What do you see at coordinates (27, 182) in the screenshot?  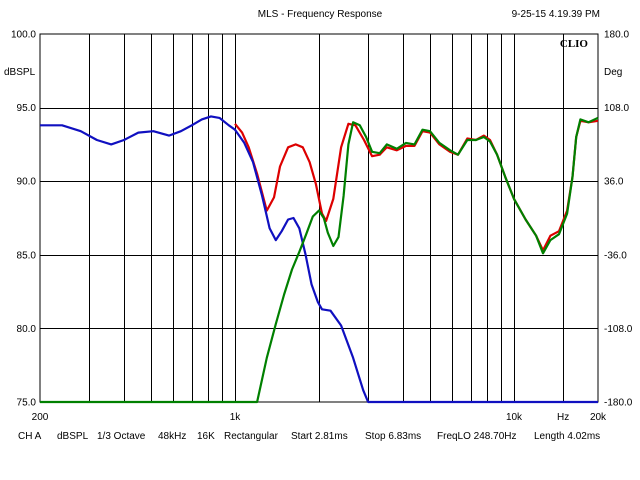 I see `y-tick-label: 90.0` at bounding box center [27, 182].